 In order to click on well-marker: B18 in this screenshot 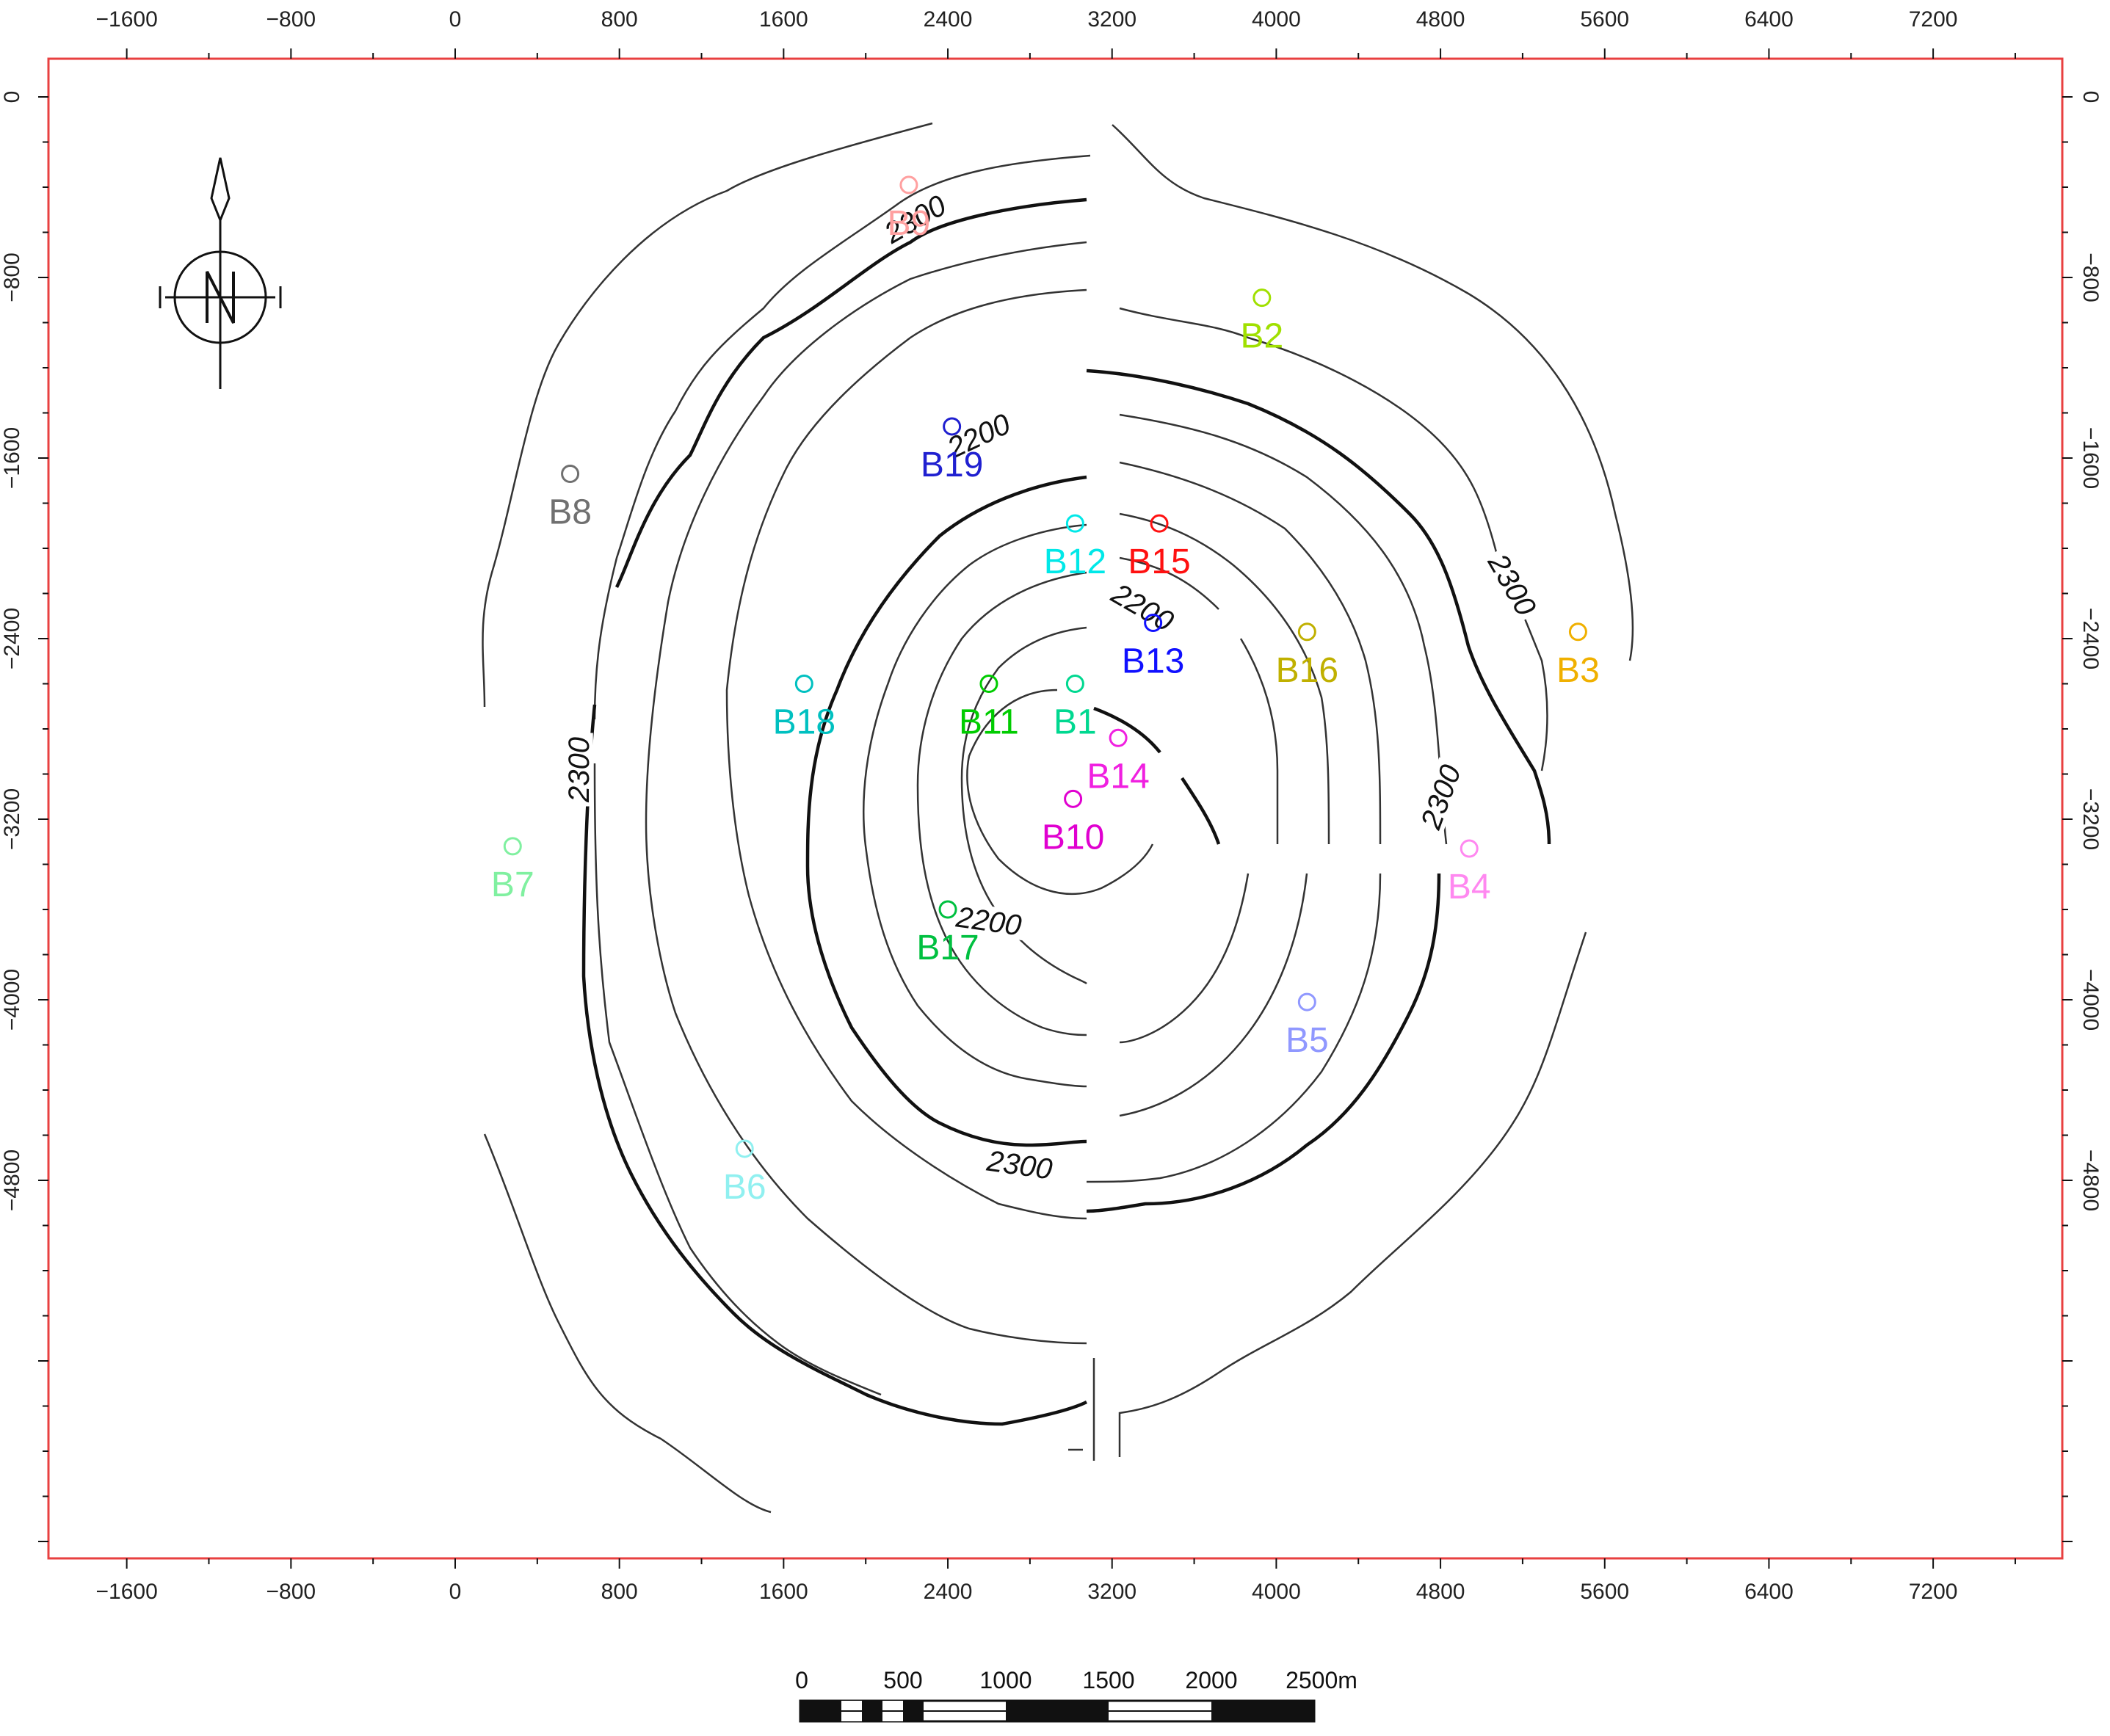, I will do `click(804, 708)`.